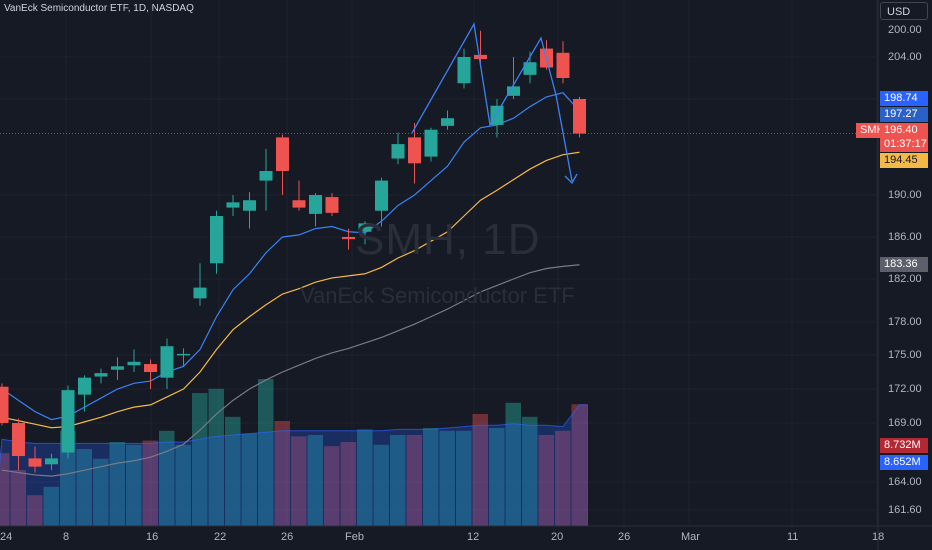 This screenshot has height=550, width=932. Describe the element at coordinates (904, 160) in the screenshot. I see `ema-slow-price-tag: 194.45` at that location.